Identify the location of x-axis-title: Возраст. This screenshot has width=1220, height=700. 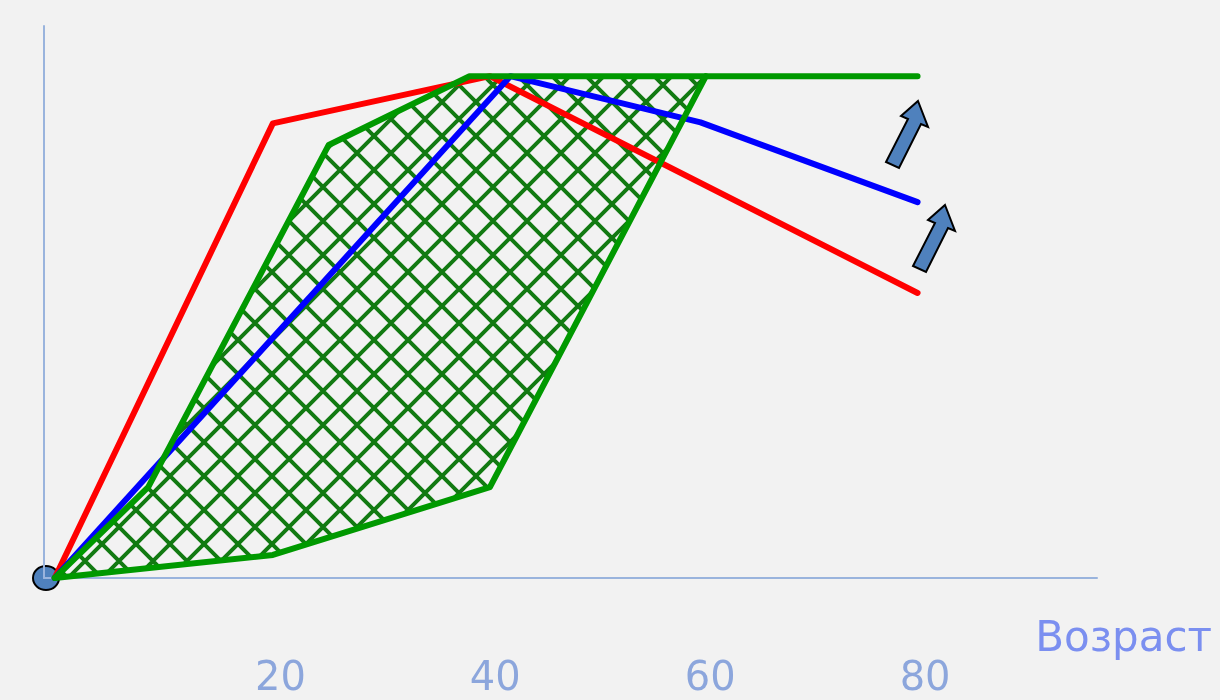
(1123, 636).